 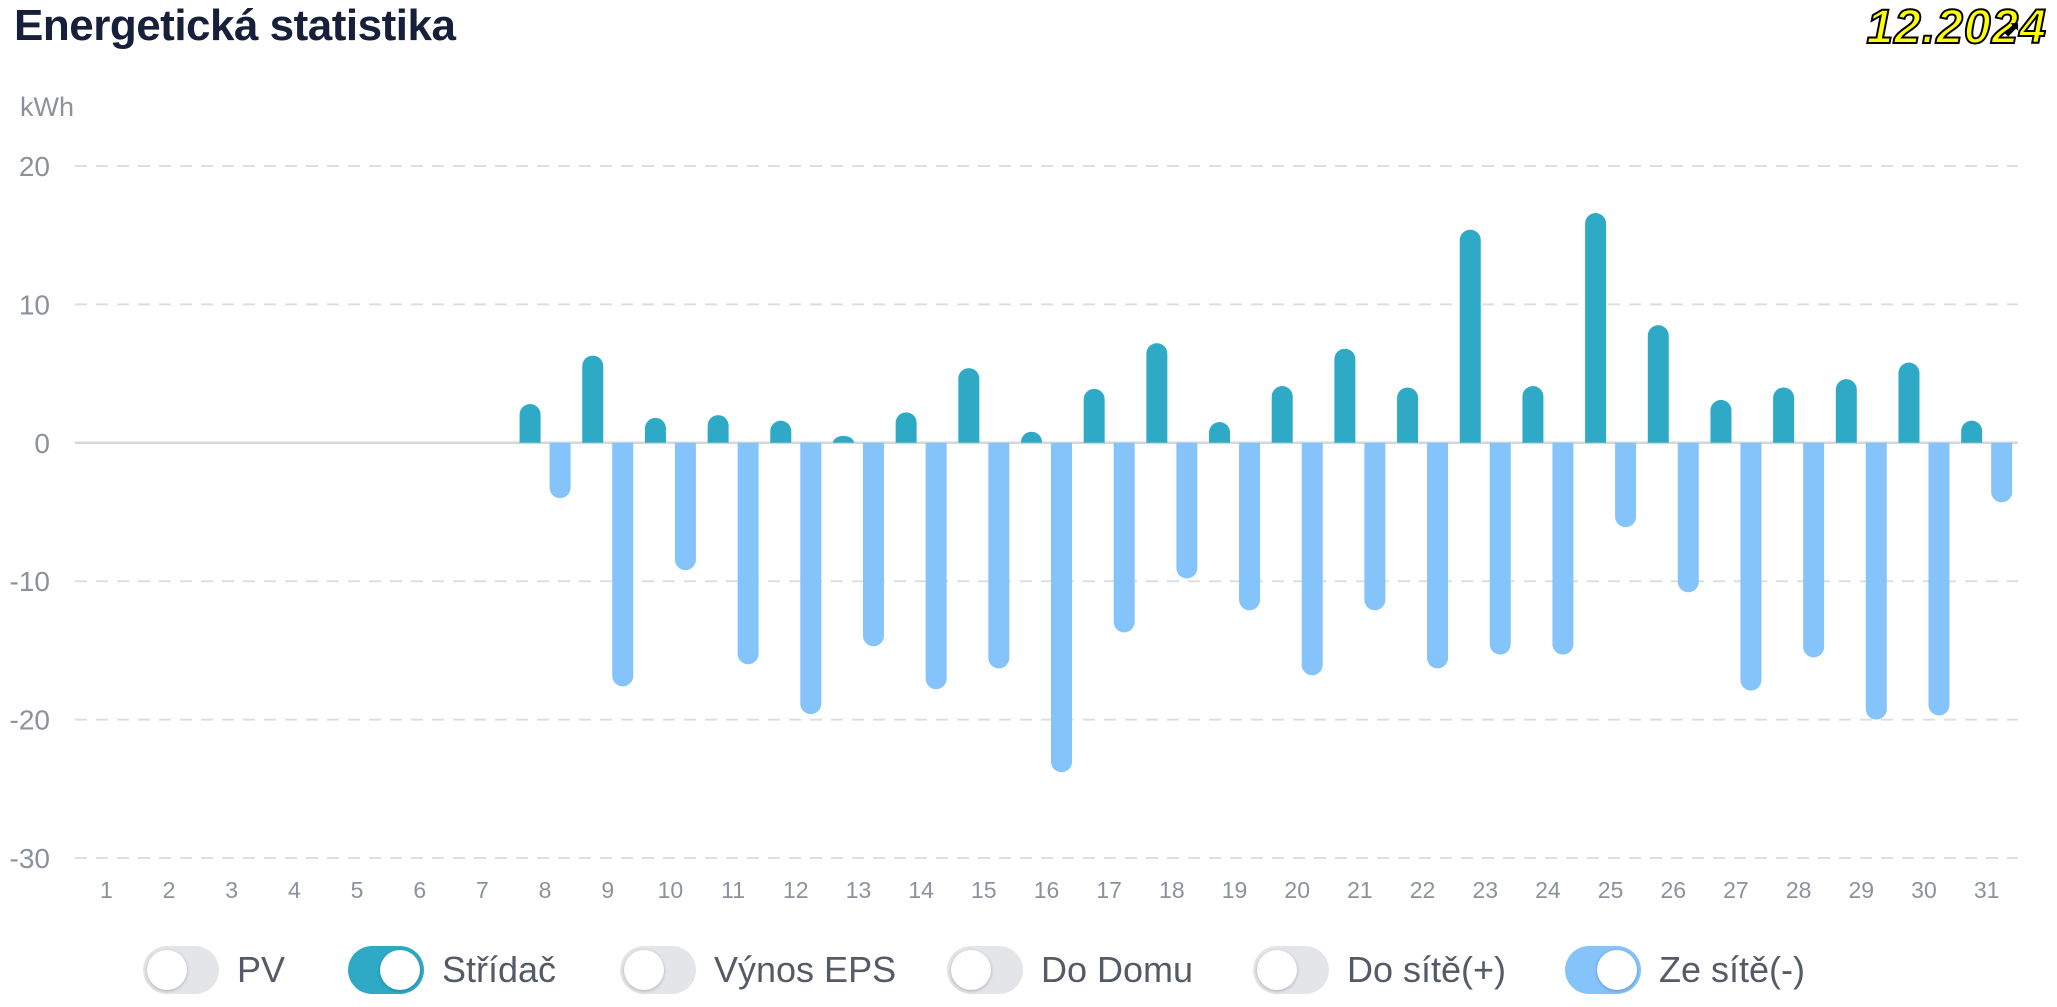 I want to click on x-tick-label: 10, so click(x=671, y=890).